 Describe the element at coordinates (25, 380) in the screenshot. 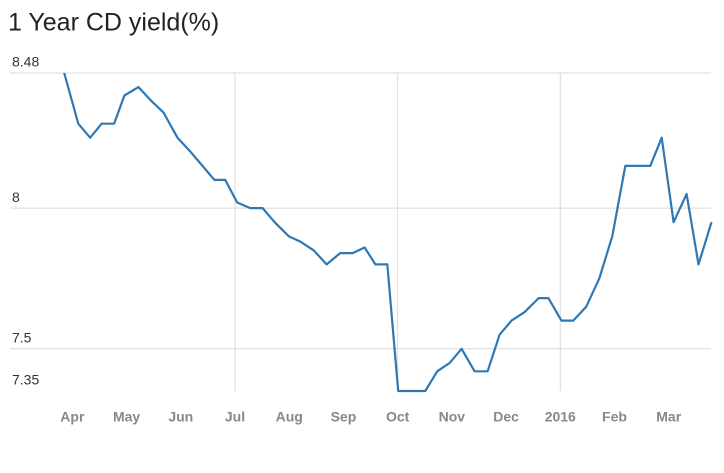

I see `y-tick-label: 7.35` at that location.